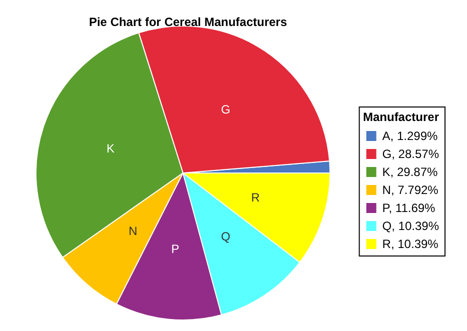 This screenshot has height=331, width=467. What do you see at coordinates (255, 197) in the screenshot?
I see `text: R` at bounding box center [255, 197].